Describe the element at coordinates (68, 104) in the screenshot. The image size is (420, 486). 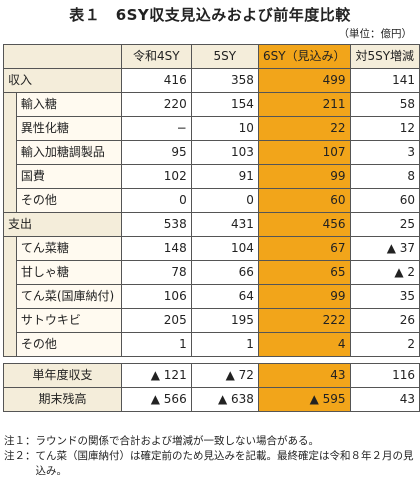
I see `row-label: 輸入糖` at that location.